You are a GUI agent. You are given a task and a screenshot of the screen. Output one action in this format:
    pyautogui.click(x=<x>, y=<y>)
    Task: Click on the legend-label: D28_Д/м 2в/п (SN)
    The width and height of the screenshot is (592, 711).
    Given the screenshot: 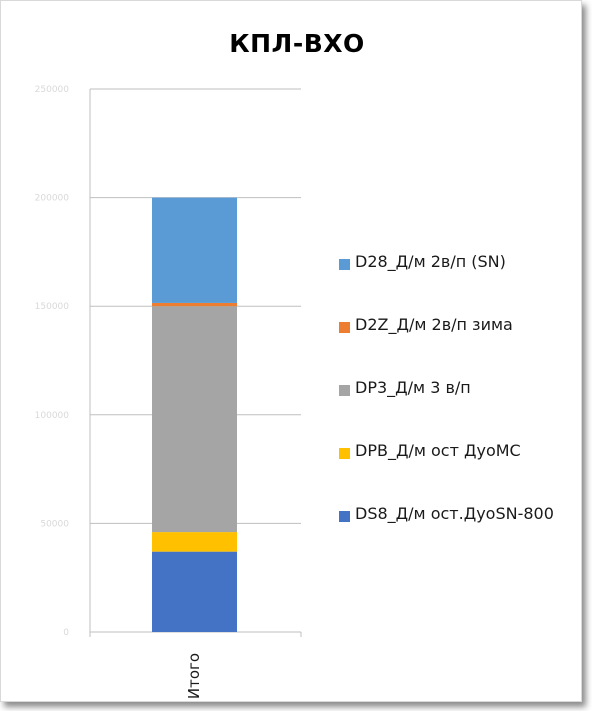 What is the action you would take?
    pyautogui.click(x=430, y=261)
    